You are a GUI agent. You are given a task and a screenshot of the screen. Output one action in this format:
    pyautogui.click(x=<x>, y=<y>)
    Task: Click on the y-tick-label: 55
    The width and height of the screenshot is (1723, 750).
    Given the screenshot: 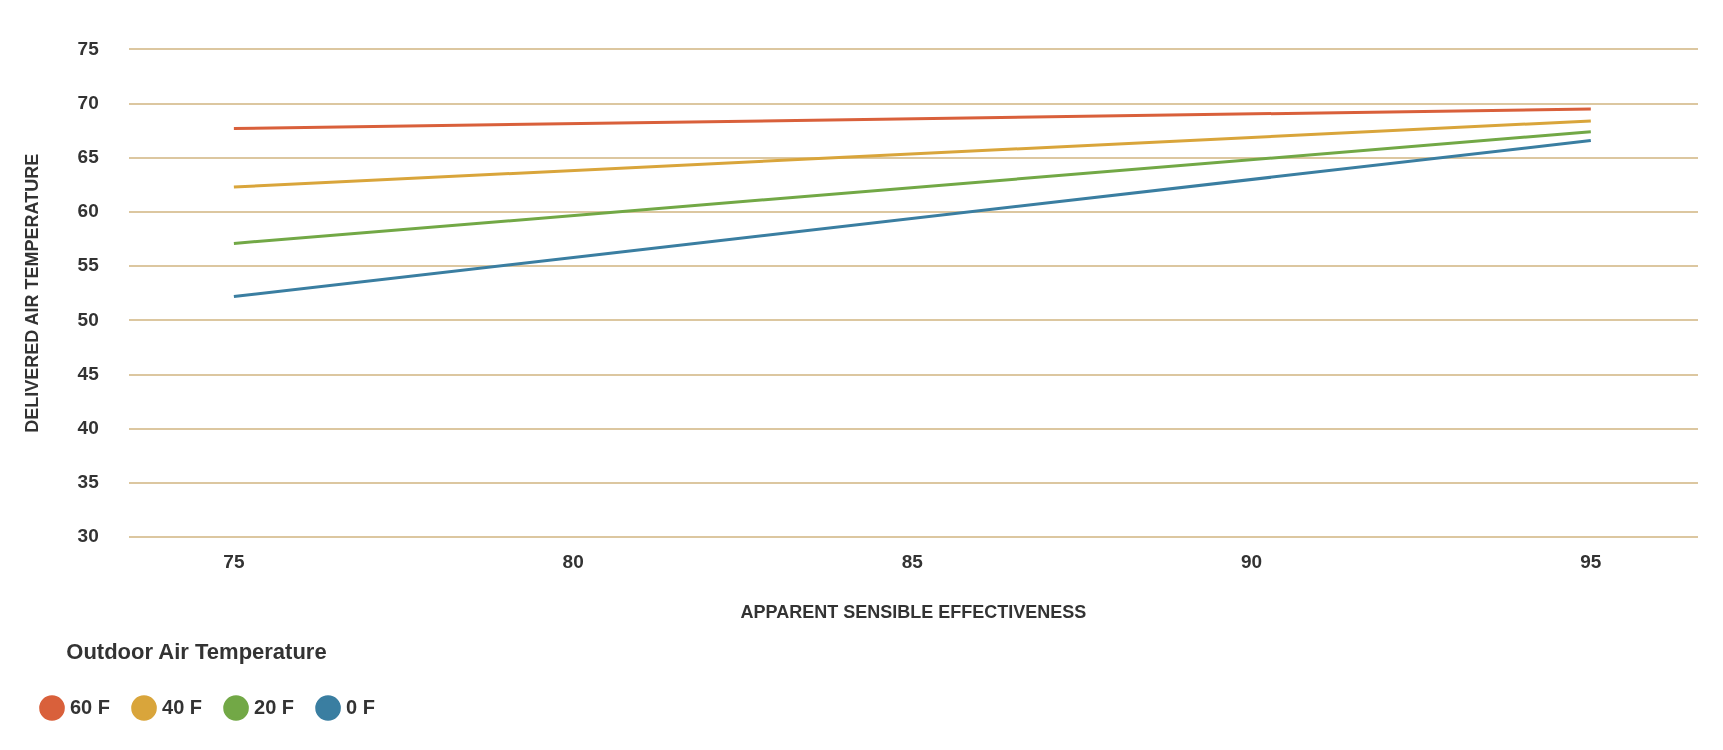 What is the action you would take?
    pyautogui.click(x=88, y=265)
    